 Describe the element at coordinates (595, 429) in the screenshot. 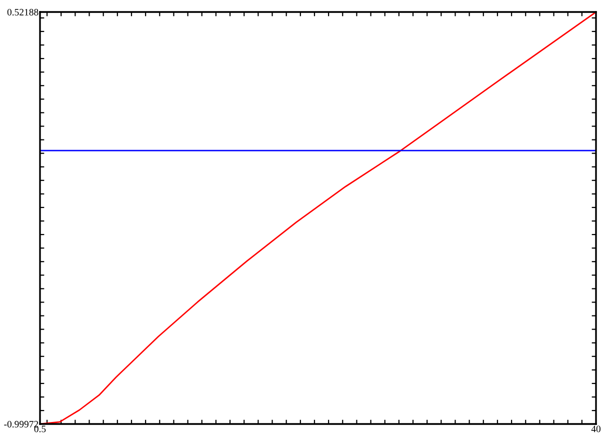

I see `x-tick-label: 40` at that location.